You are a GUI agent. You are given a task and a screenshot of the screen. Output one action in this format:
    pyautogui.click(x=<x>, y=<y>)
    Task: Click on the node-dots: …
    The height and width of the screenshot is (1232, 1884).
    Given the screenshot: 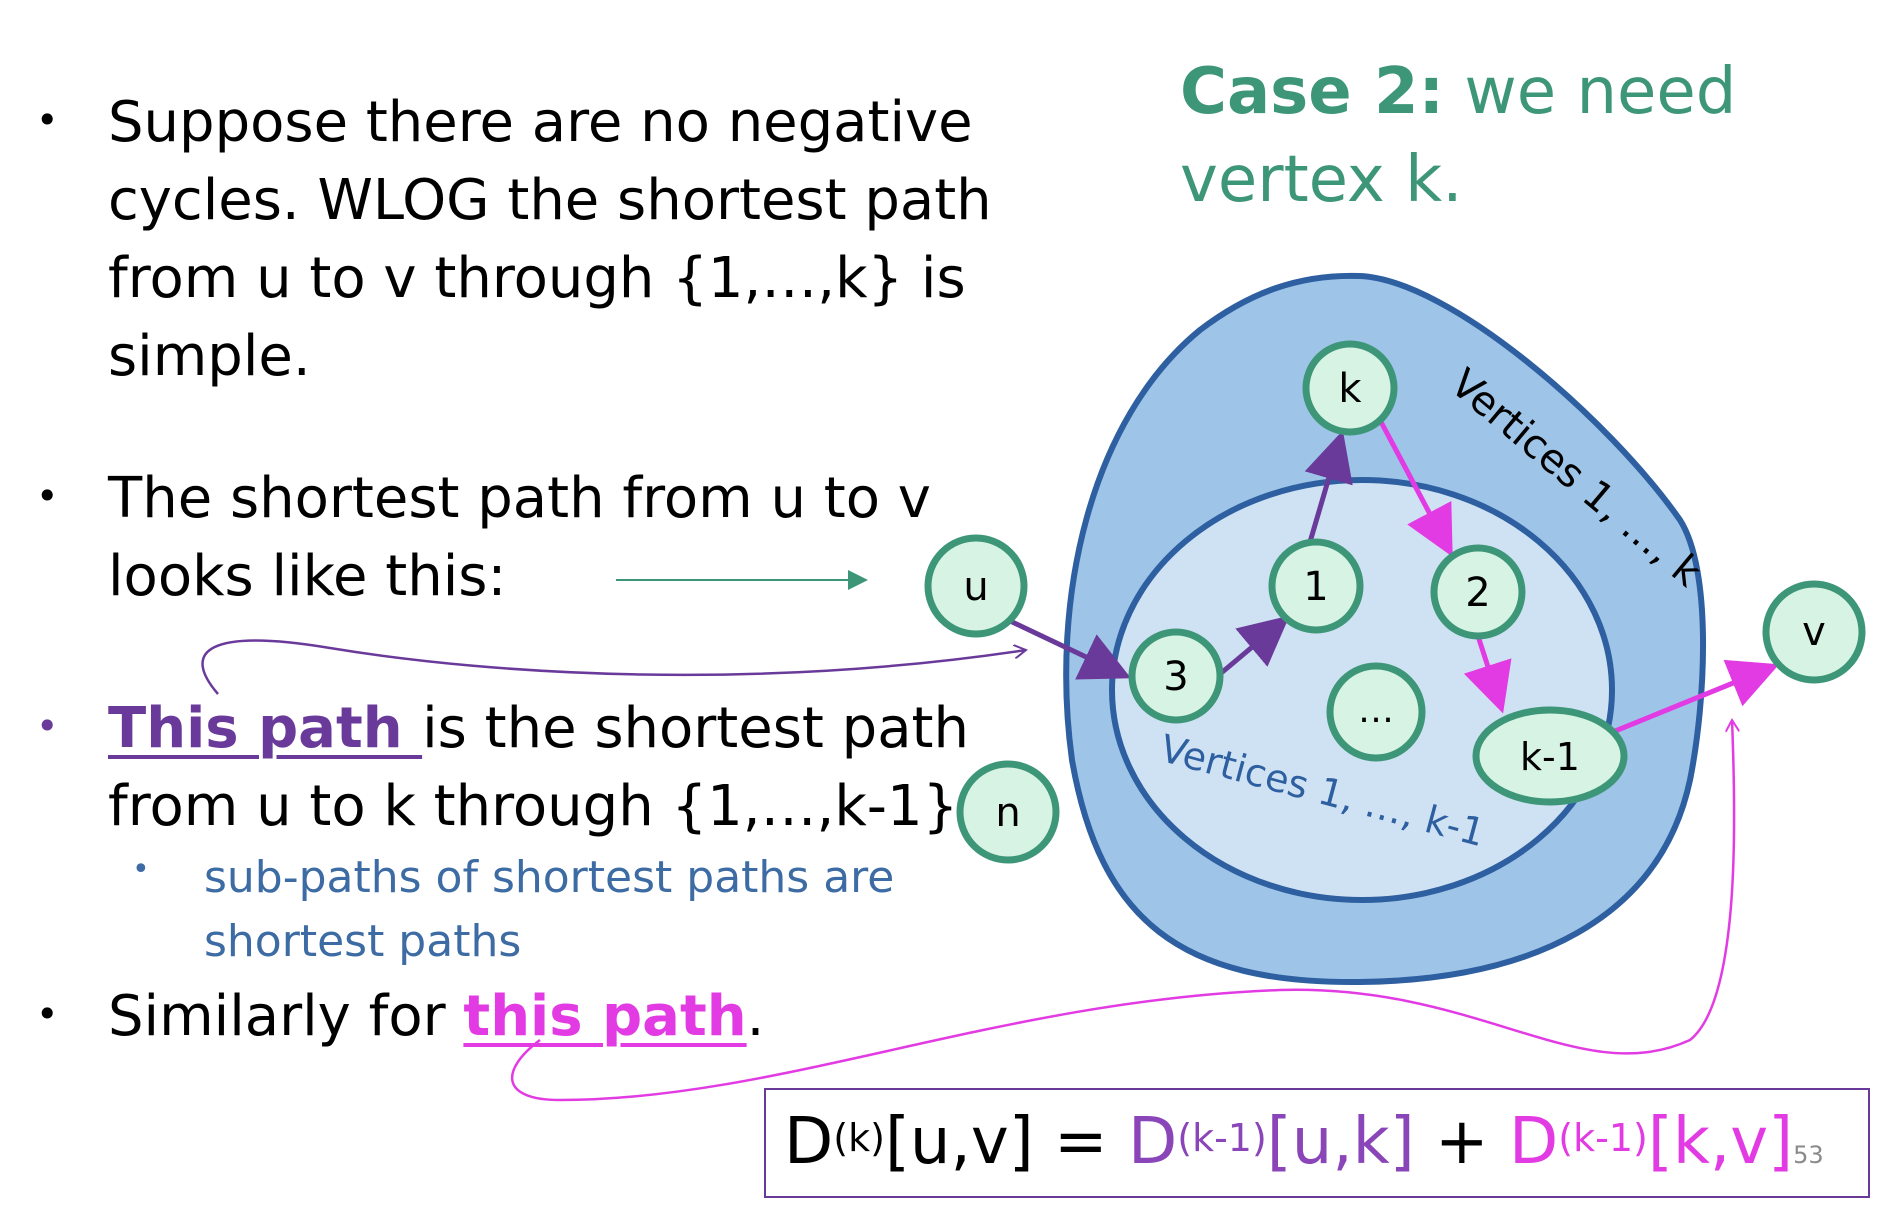 What is the action you would take?
    pyautogui.click(x=1376, y=712)
    